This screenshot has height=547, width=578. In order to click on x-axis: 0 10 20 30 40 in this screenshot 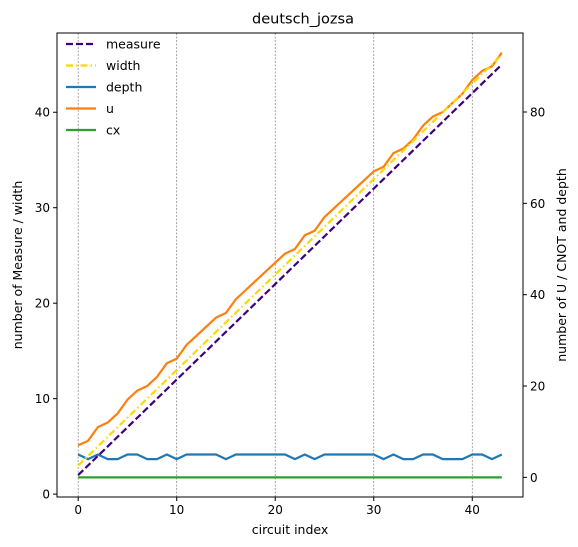, I will do `click(277, 507)`.